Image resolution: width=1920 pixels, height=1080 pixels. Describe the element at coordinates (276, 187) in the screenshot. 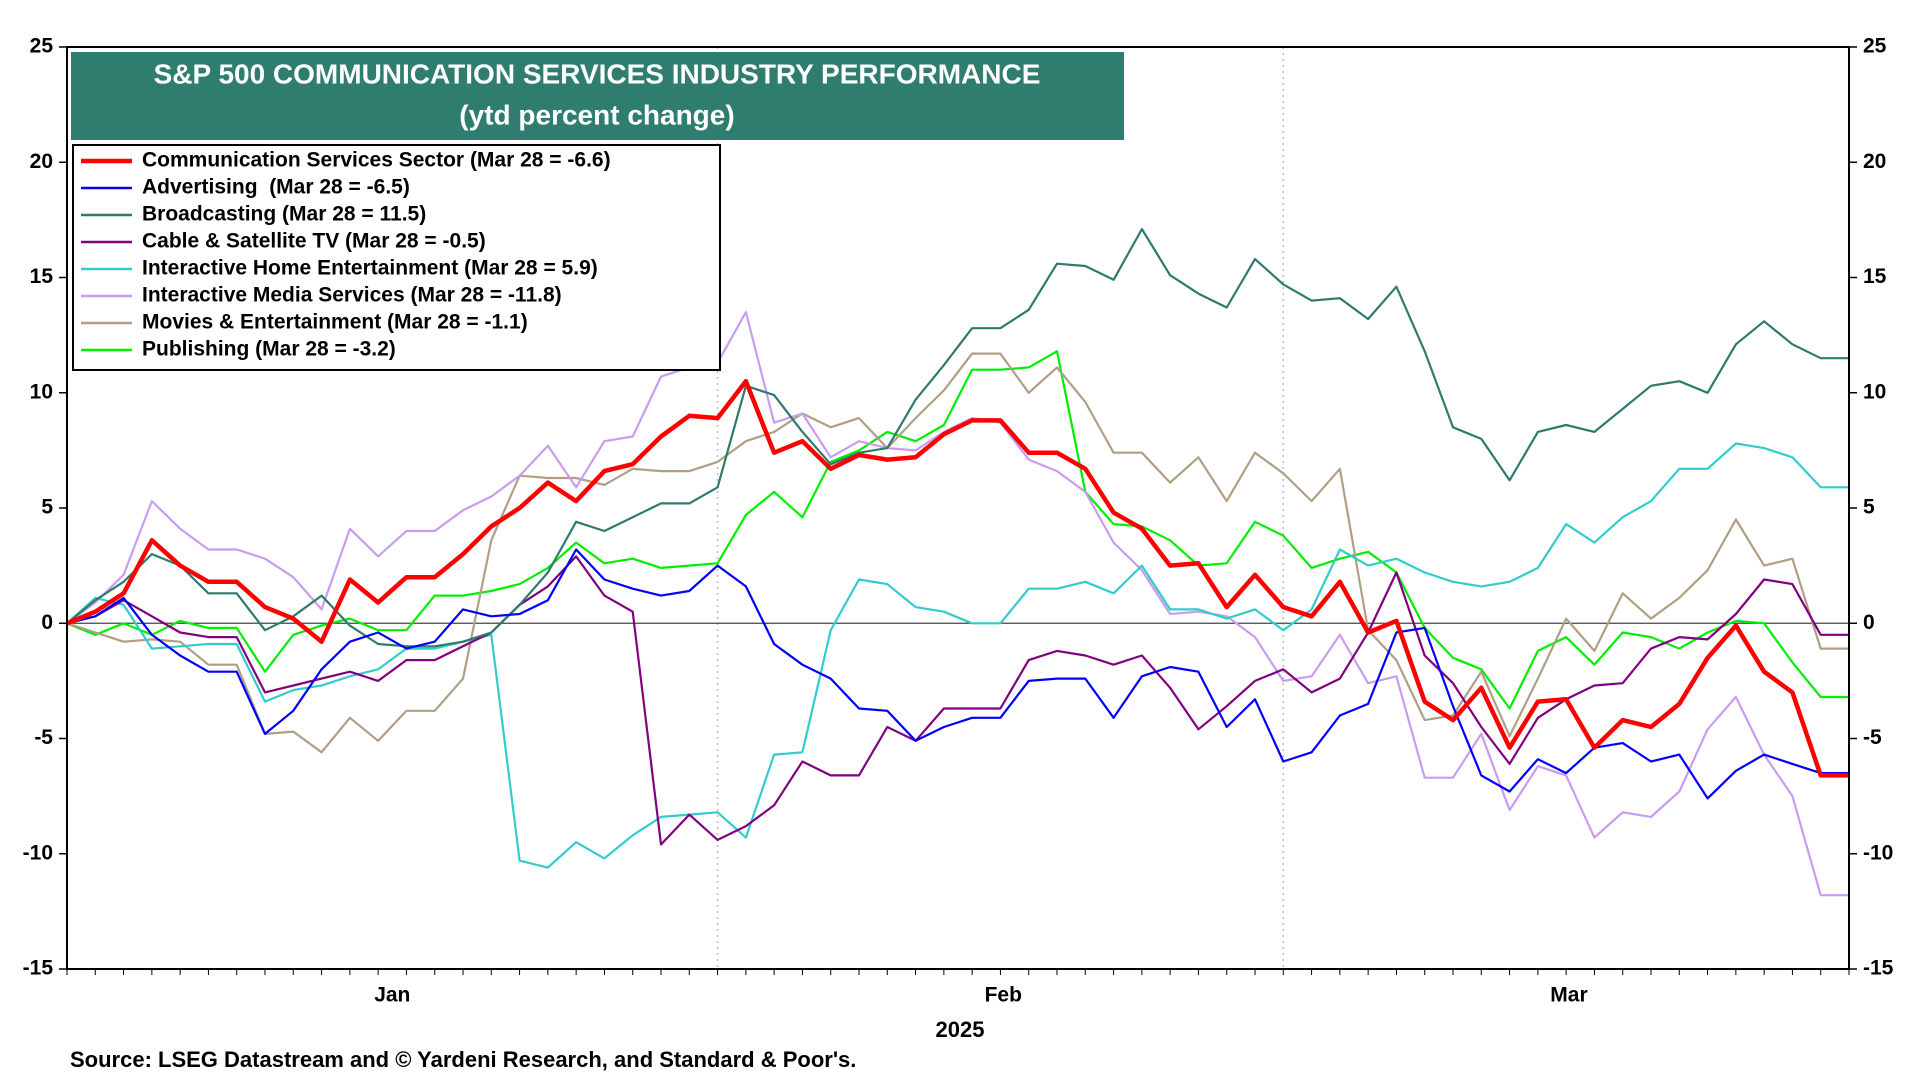

I see `legend-label: Advertising (Mar 28 = -6.5)` at that location.